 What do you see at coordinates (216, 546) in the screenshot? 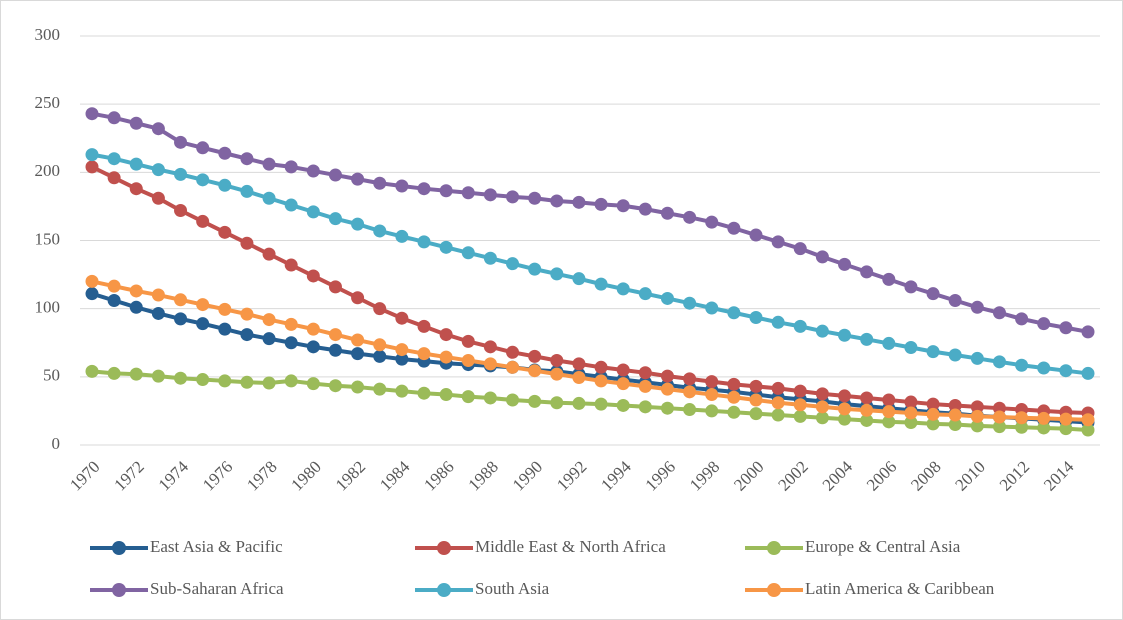
I see `legend-label: East Asia & Pacific` at bounding box center [216, 546].